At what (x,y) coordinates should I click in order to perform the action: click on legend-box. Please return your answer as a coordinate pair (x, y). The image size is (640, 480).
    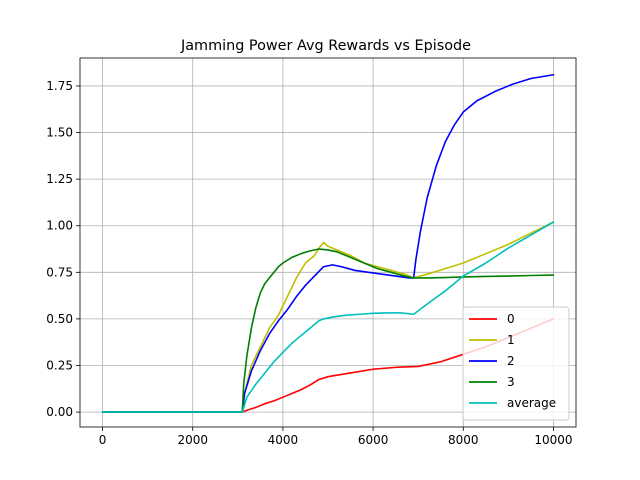
    Looking at the image, I should click on (516, 363).